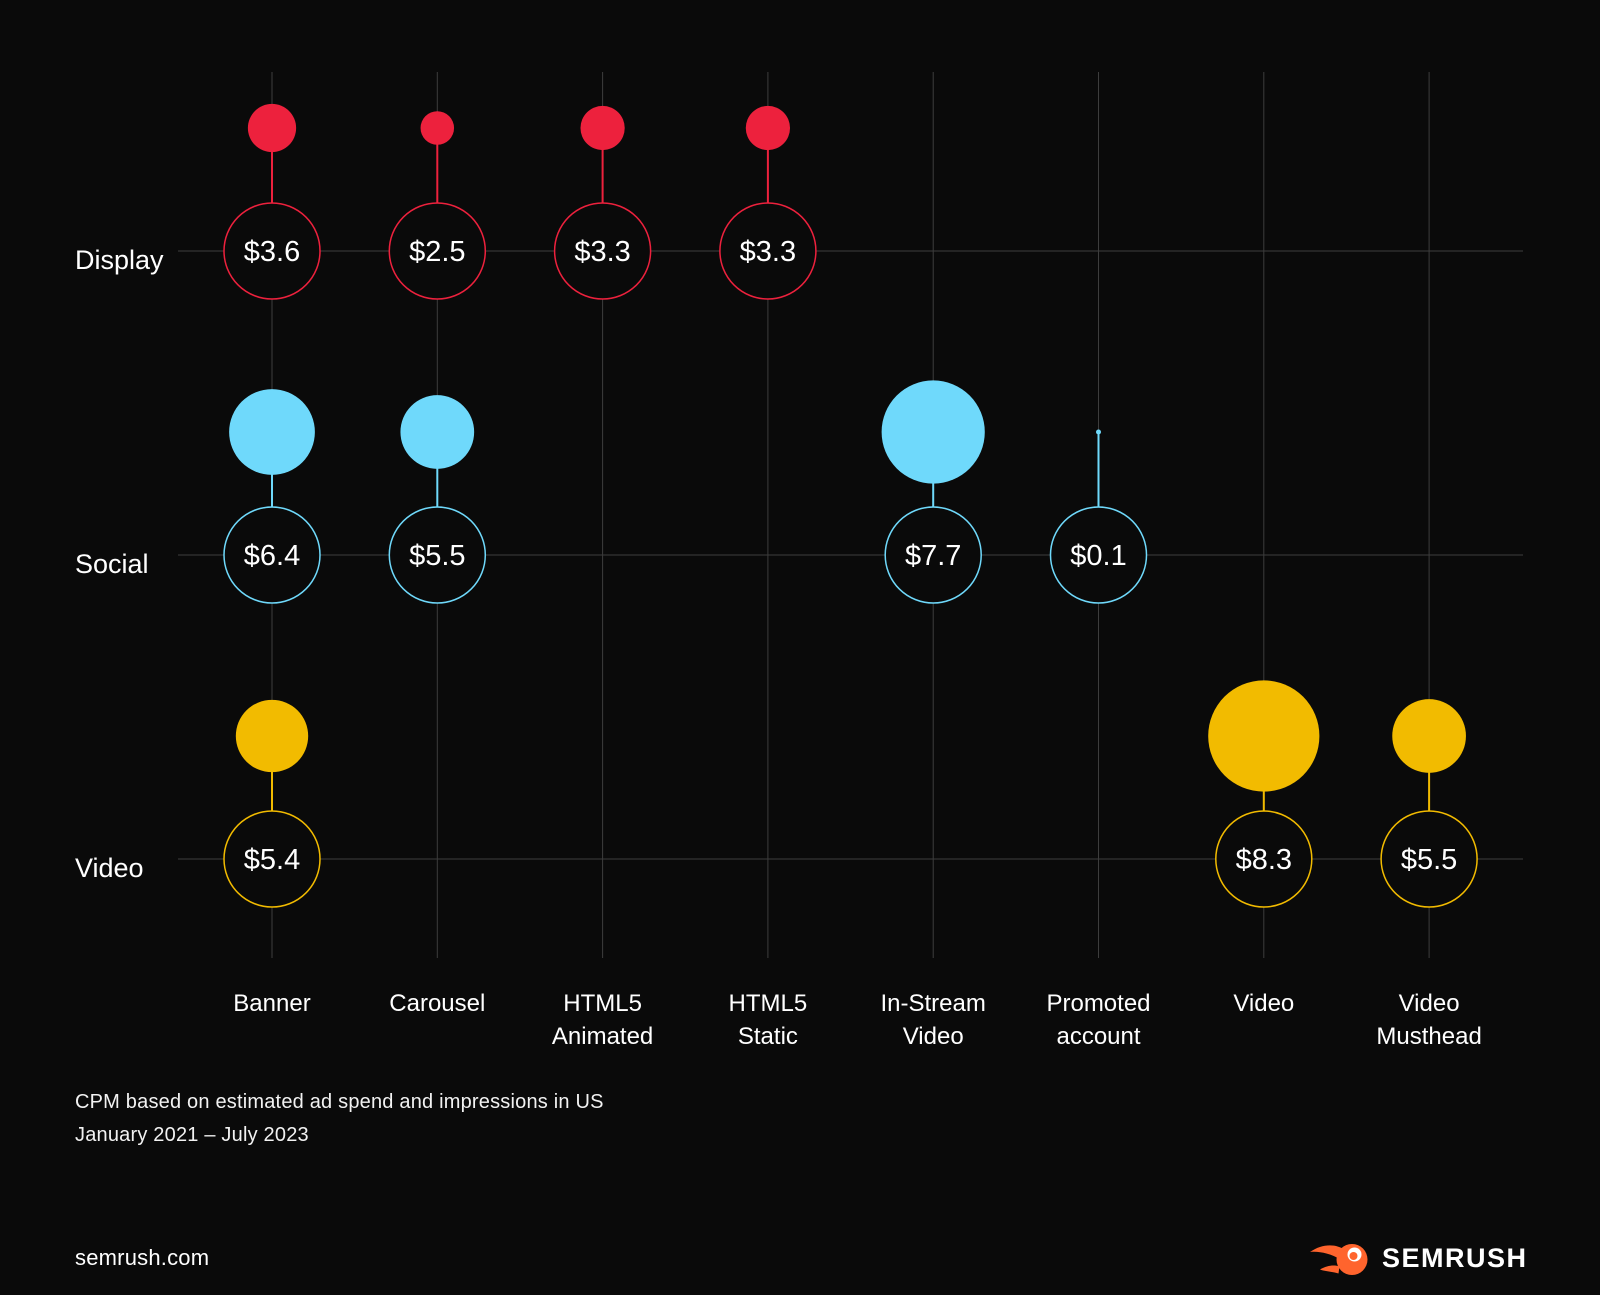  I want to click on semrush-logo: SEMRUSH, so click(1418, 1258).